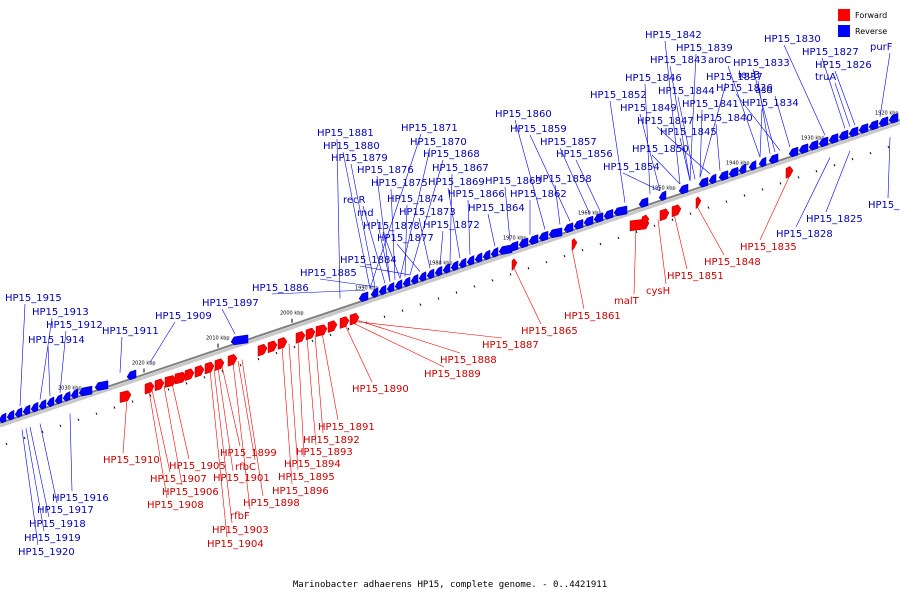  Describe the element at coordinates (631, 167) in the screenshot. I see `gene-label-hp15-1854: HP15_1854` at that location.